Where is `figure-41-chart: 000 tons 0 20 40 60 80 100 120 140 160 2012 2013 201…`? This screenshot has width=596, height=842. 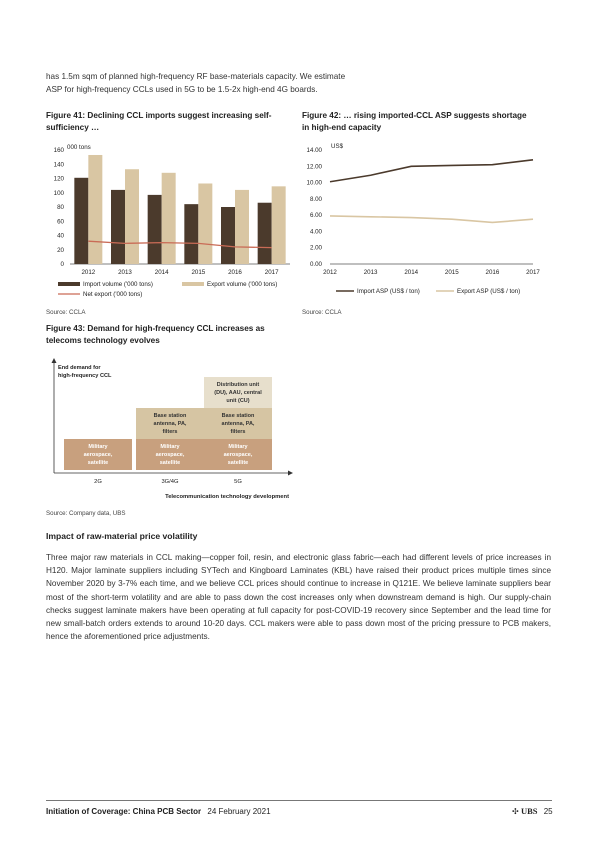
figure-41-chart: 000 tons 0 20 40 60 80 100 120 140 160 2012 2013 201… is located at coordinates (172, 221).